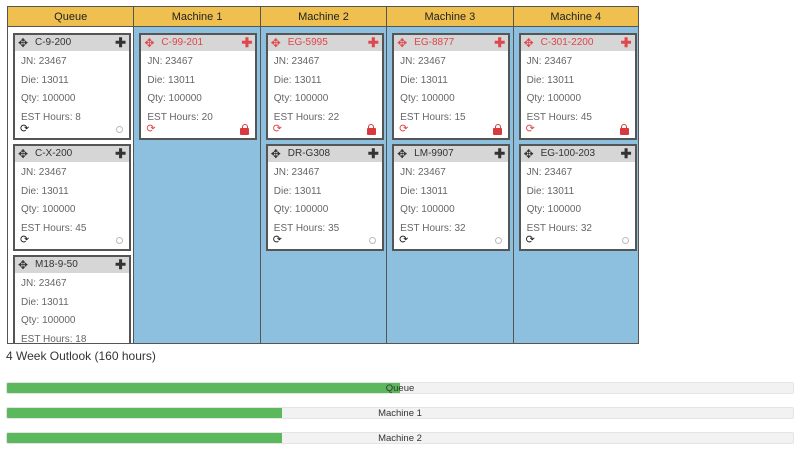 The height and width of the screenshot is (450, 800). What do you see at coordinates (559, 228) in the screenshot?
I see `est-hours: EST Hours: 32` at bounding box center [559, 228].